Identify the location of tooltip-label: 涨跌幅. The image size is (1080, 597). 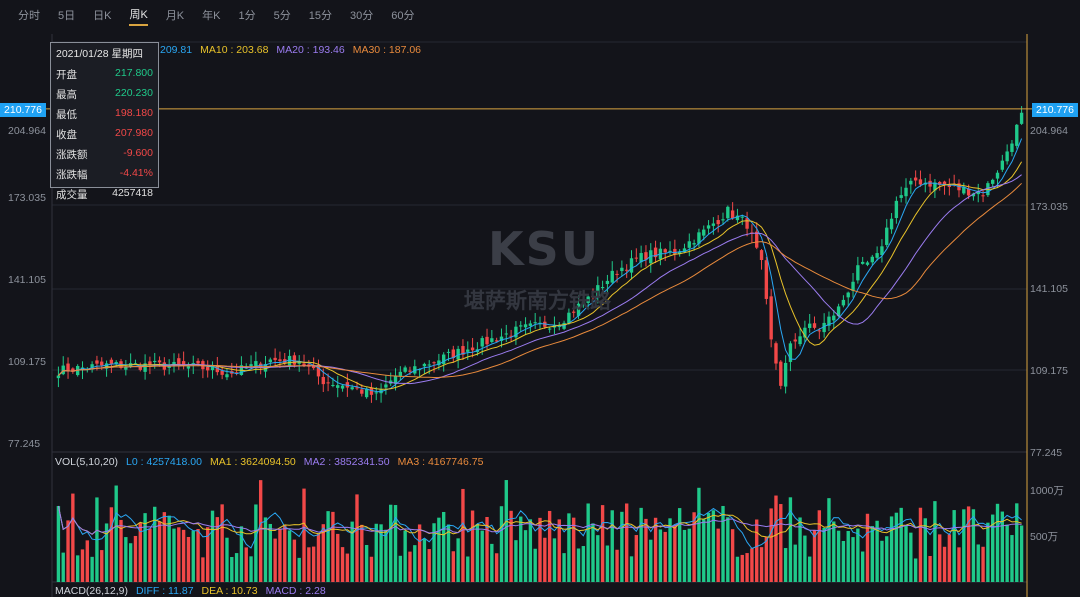
(72, 175).